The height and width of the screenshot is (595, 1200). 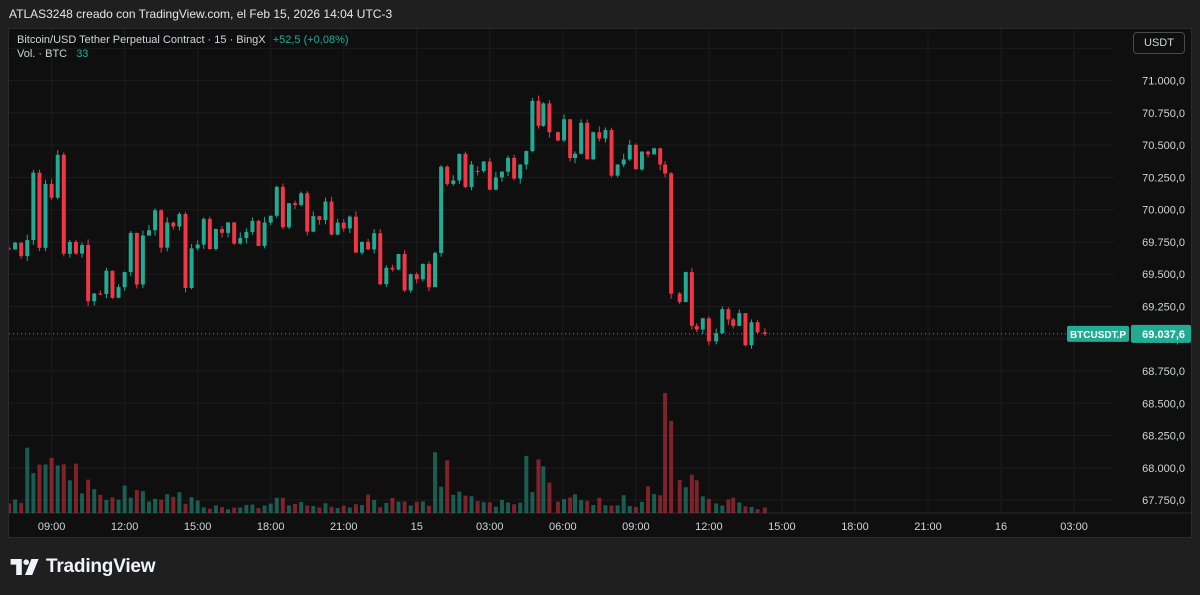 I want to click on time-axis-label: 21:00, so click(x=344, y=527).